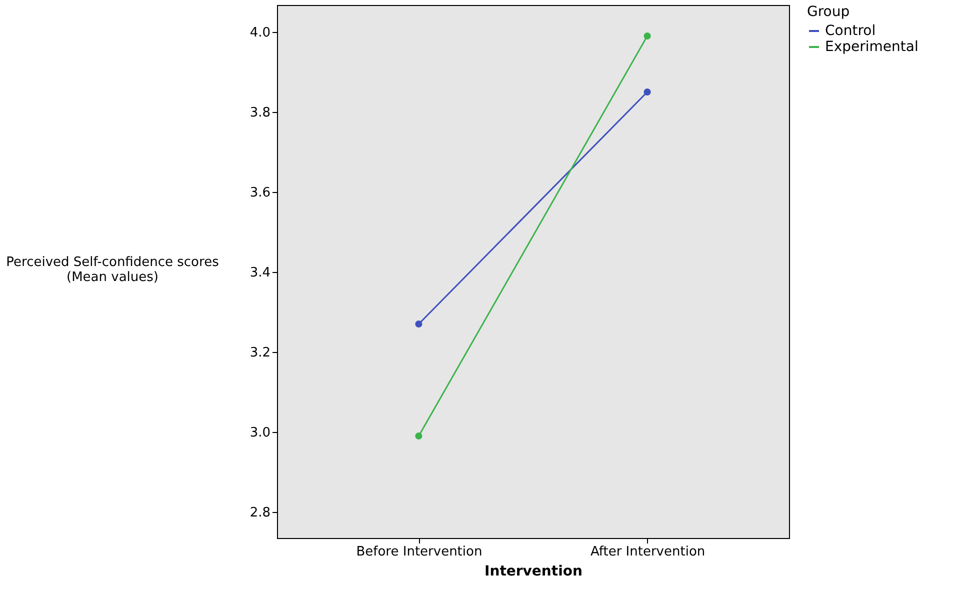 This screenshot has width=961, height=602. I want to click on x-axis-title: Intervention, so click(533, 572).